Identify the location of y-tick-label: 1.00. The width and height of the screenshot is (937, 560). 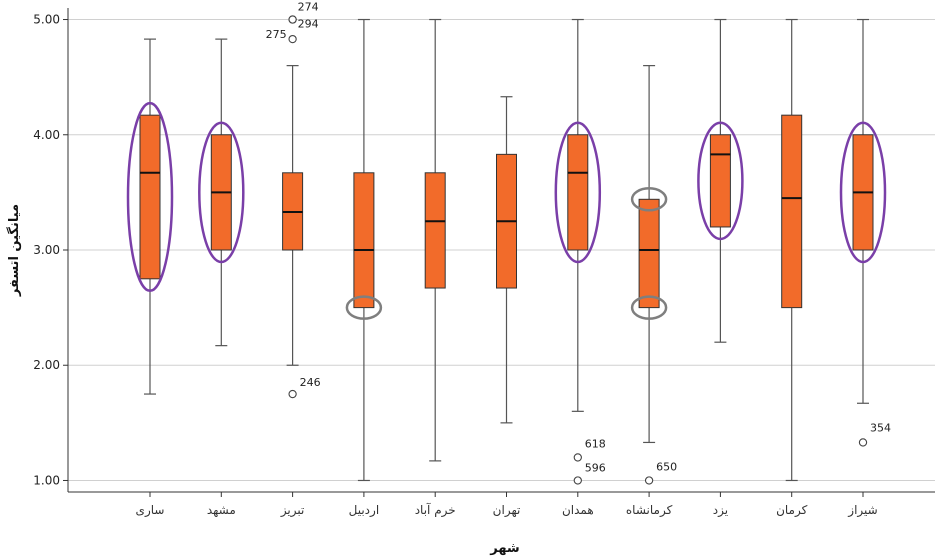
(46, 480).